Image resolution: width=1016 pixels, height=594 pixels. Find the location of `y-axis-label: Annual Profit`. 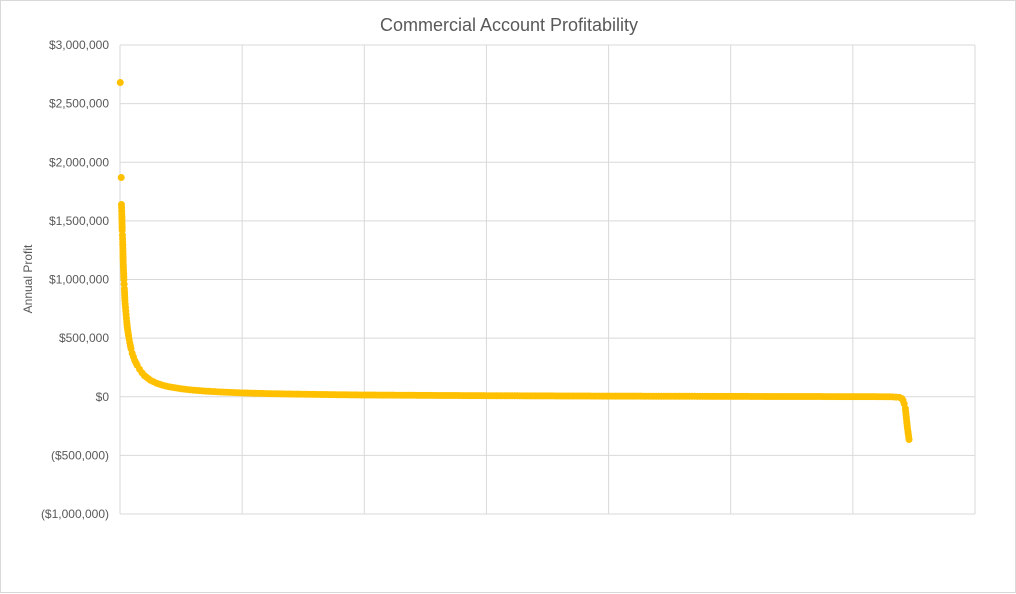

y-axis-label: Annual Profit is located at coordinates (28, 278).